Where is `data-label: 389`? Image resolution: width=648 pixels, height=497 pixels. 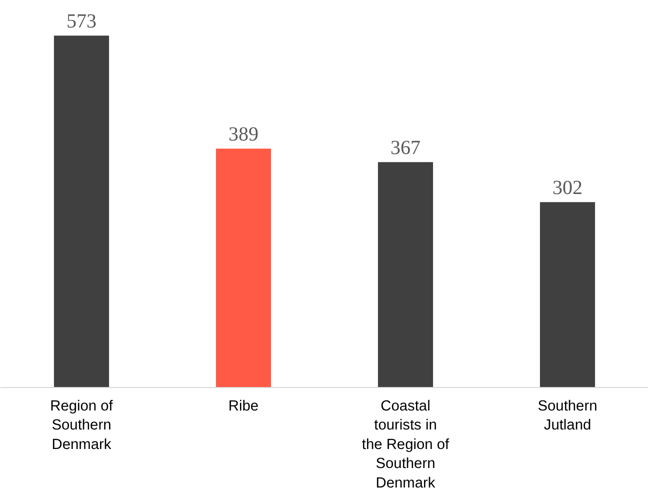 data-label: 389 is located at coordinates (243, 135).